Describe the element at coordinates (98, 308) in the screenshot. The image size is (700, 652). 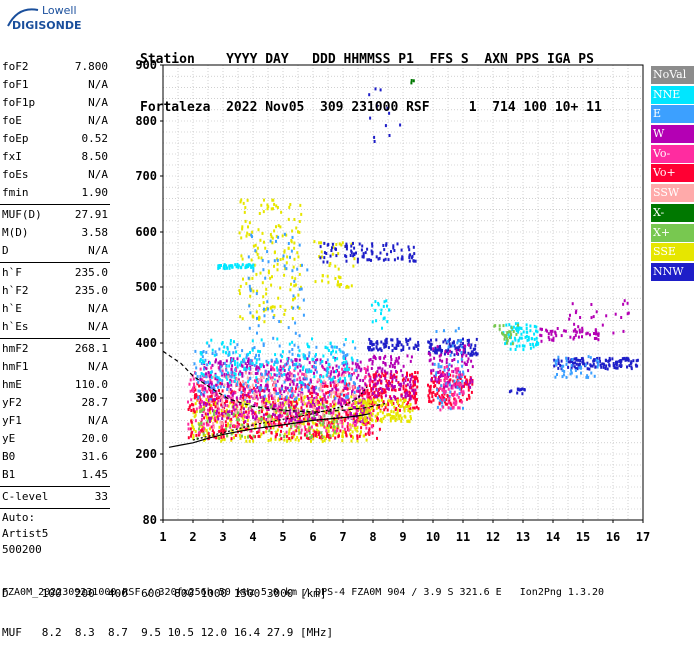
I see `param-value: N/A` at that location.